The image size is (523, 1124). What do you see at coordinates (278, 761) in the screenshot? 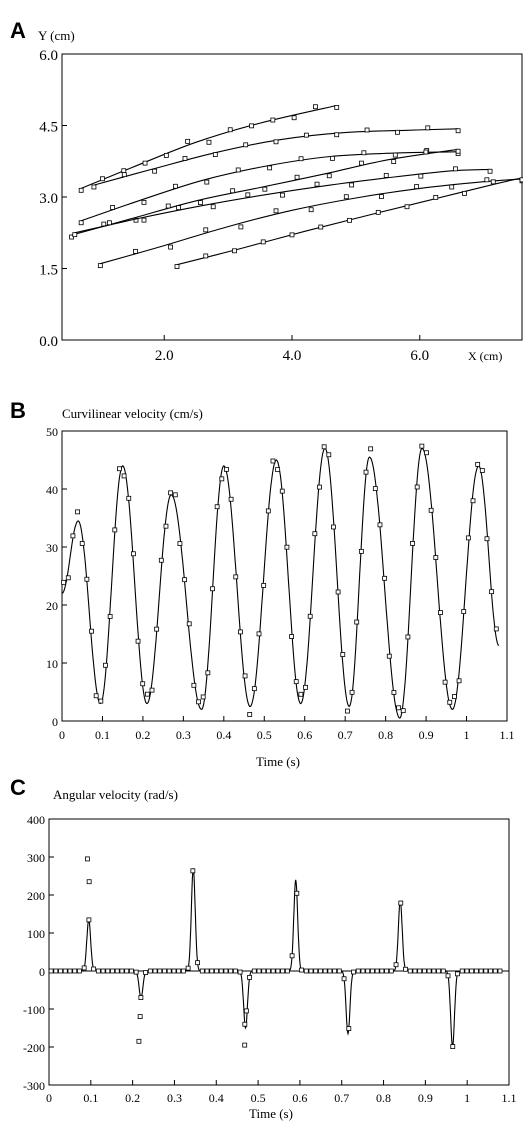
I see `panel-b-xlabel: Time (s)` at bounding box center [278, 761].